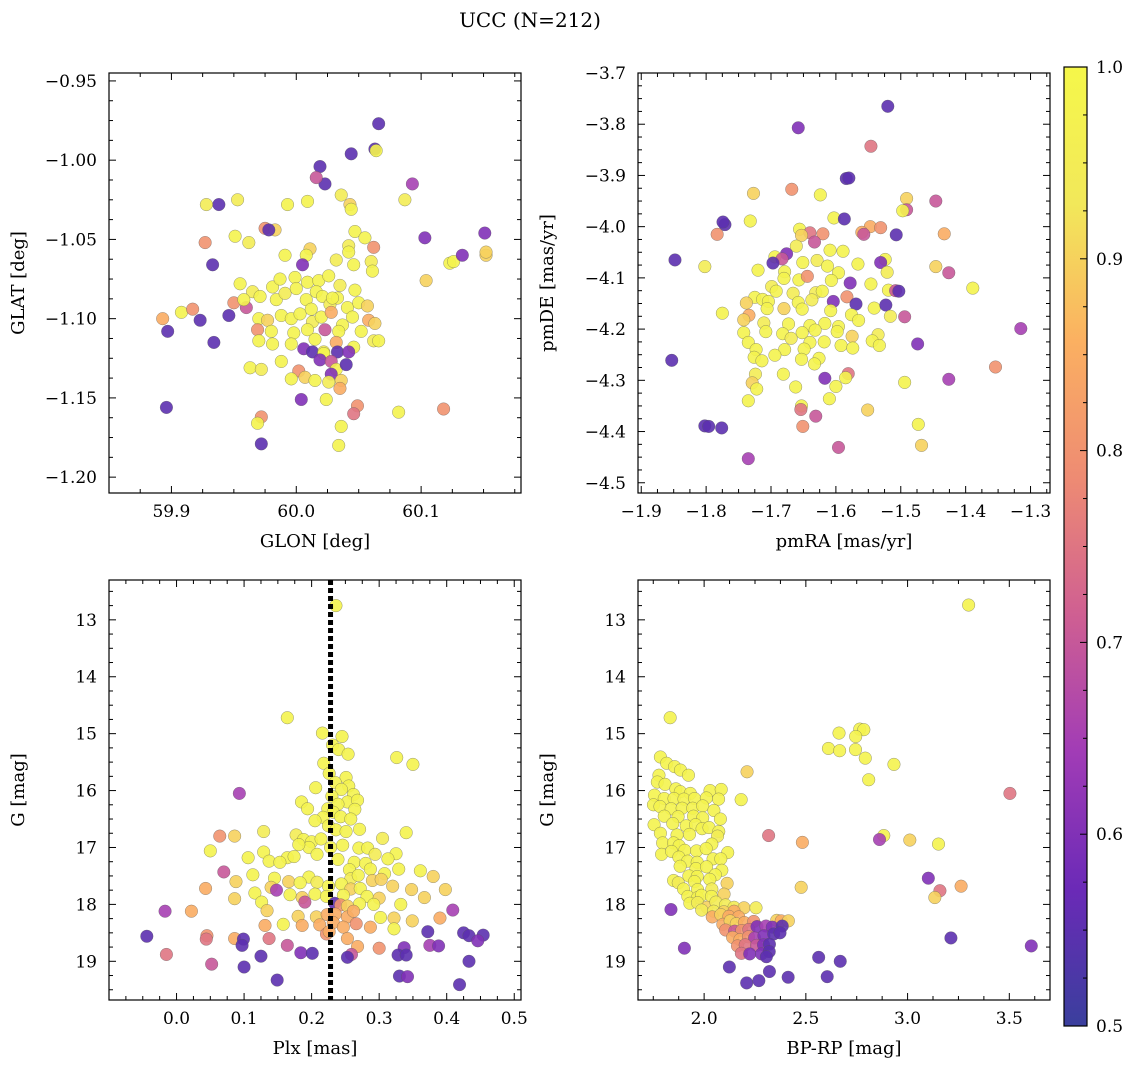  Describe the element at coordinates (1109, 1027) in the screenshot. I see `colorbar-tick-label: 0.5` at that location.